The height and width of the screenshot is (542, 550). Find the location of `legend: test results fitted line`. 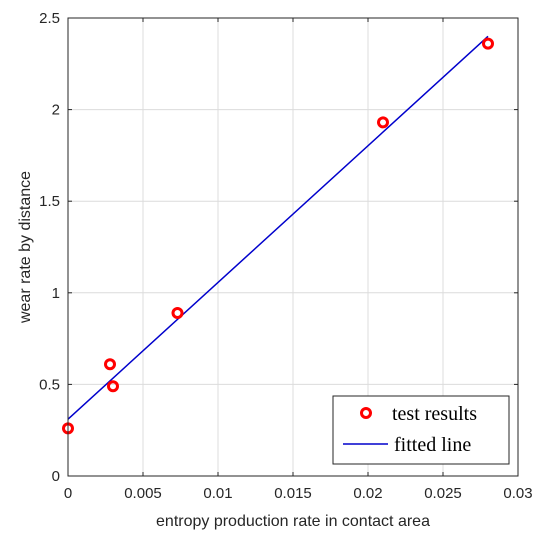

legend: test results fitted line is located at coordinates (421, 430).